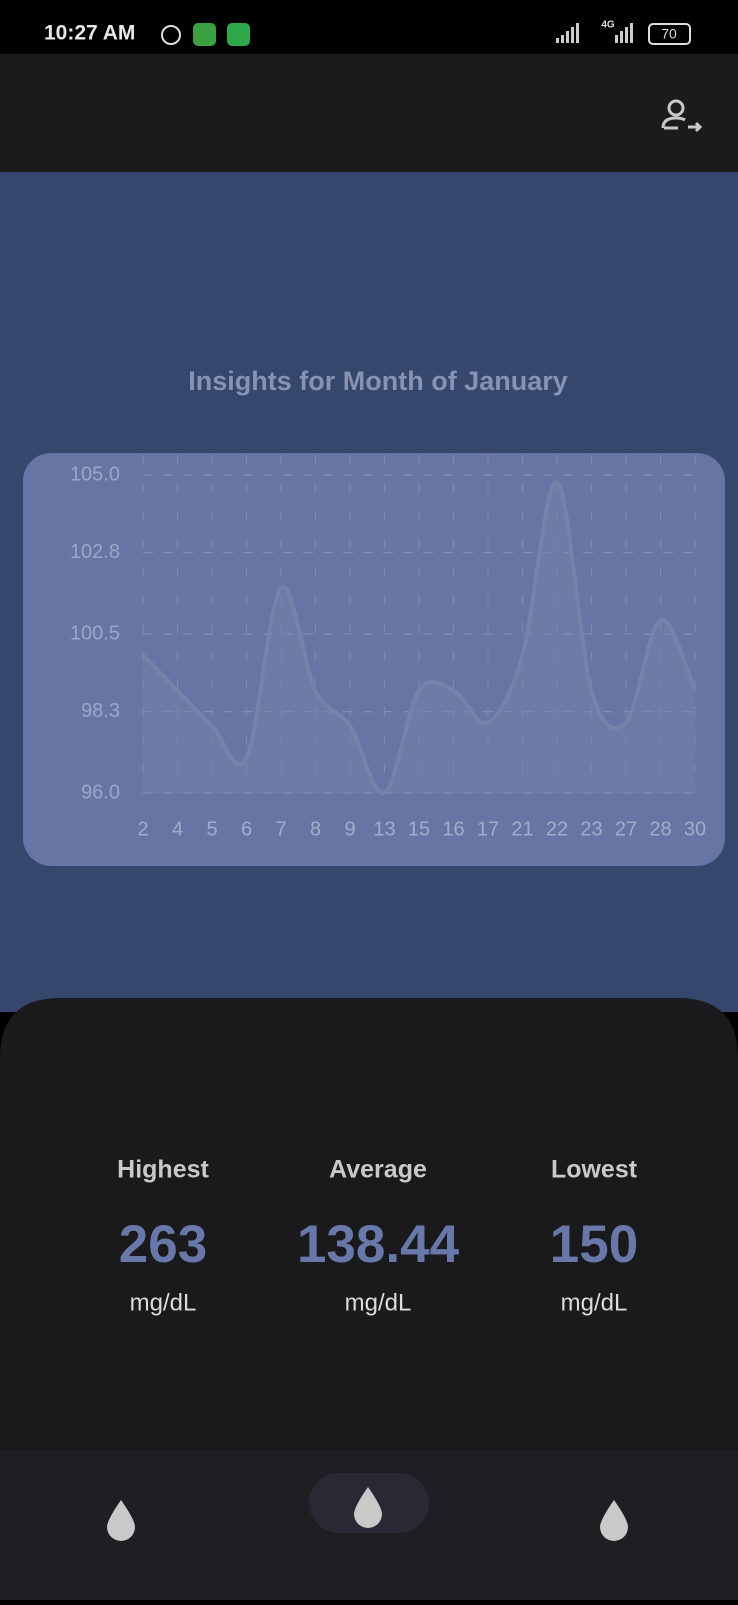  Describe the element at coordinates (211, 829) in the screenshot. I see `x-tick-label: 5` at that location.